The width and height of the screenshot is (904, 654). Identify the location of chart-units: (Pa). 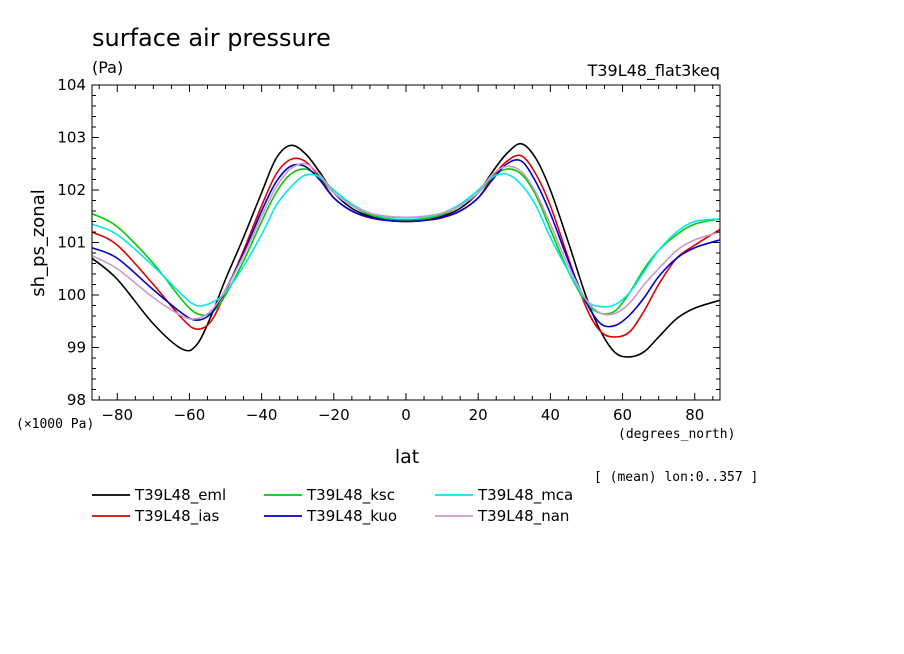
(107, 67).